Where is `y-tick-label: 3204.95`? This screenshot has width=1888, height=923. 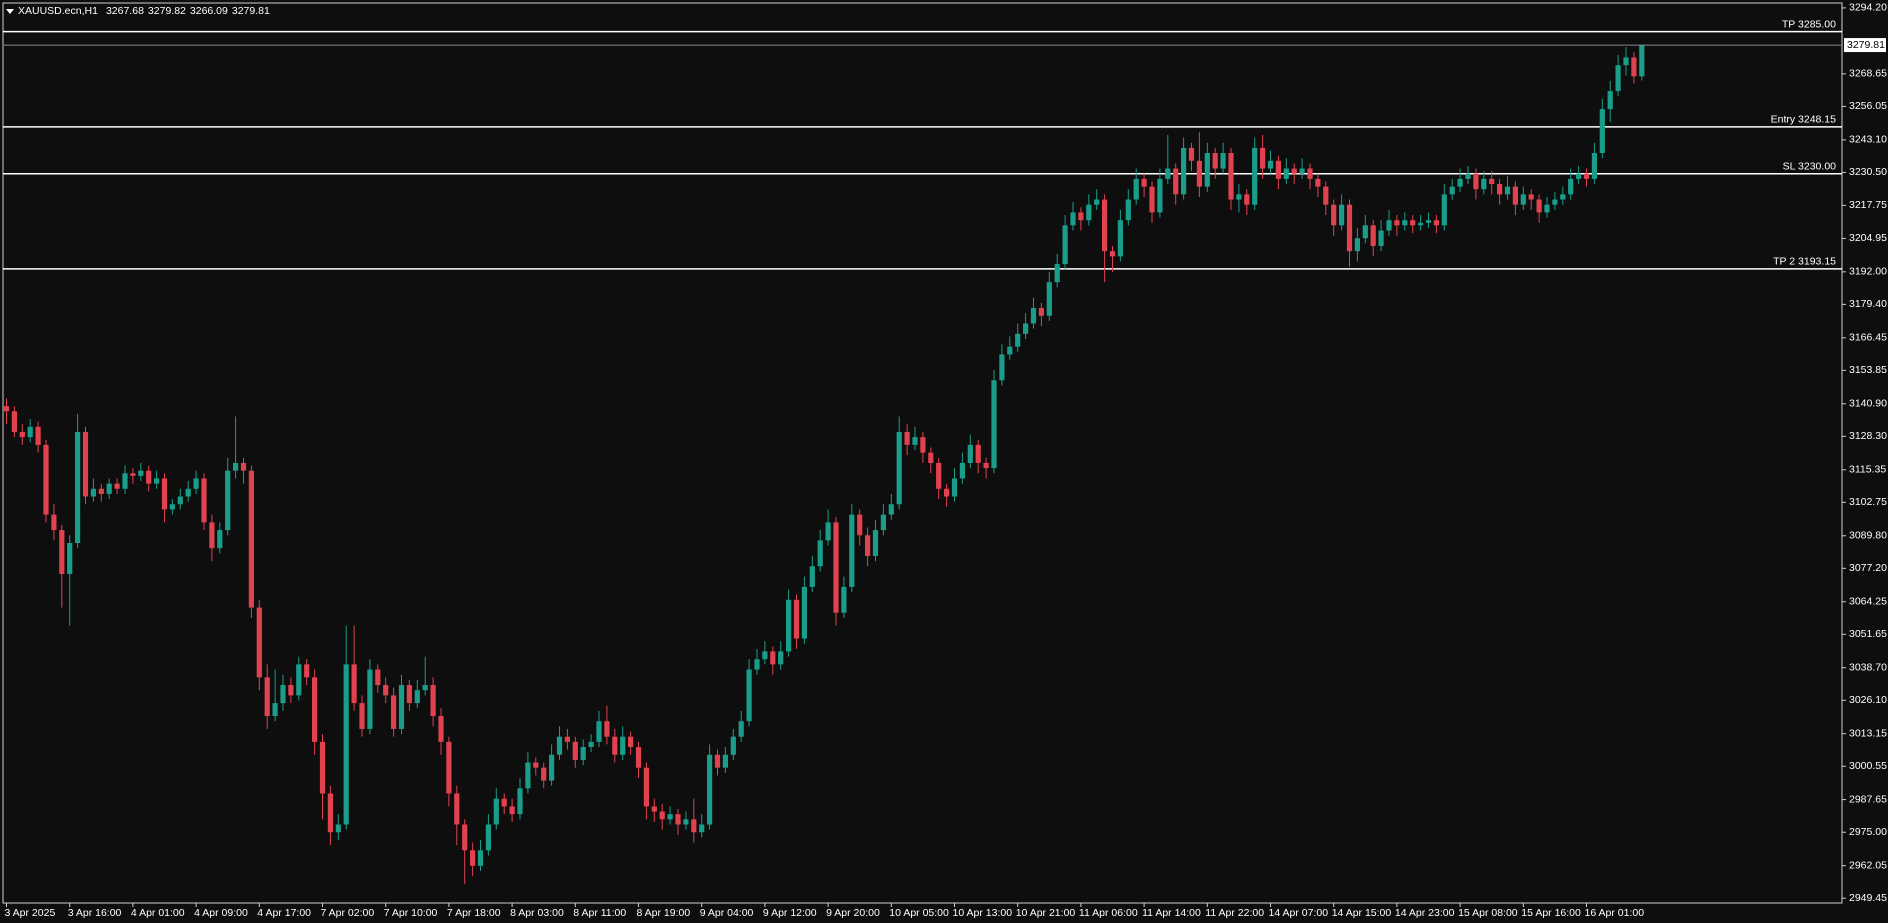
y-tick-label: 3204.95 is located at coordinates (1868, 238).